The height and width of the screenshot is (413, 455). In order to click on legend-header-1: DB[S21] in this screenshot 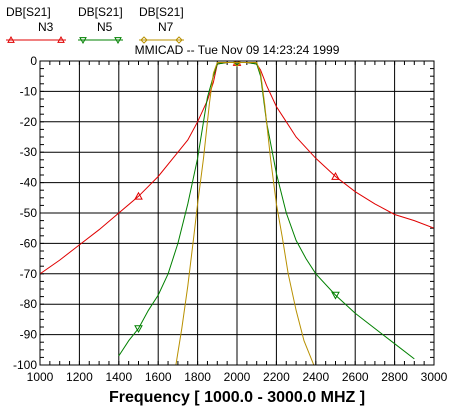, I will do `click(28, 12)`.